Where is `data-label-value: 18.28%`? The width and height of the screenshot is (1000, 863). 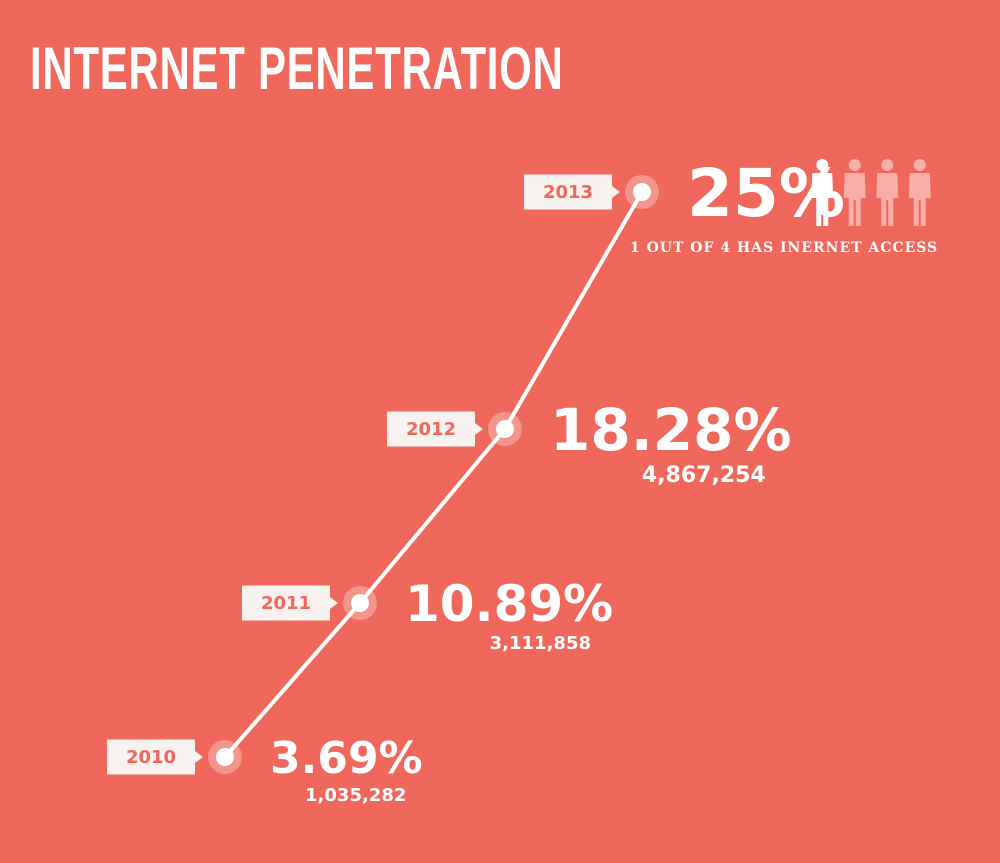 data-label-value: 18.28% is located at coordinates (671, 430).